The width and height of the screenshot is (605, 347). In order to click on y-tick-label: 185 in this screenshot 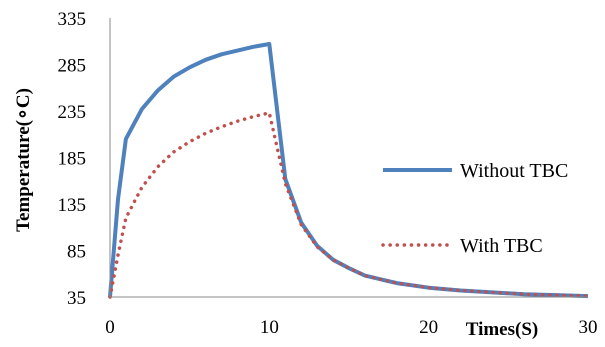, I will do `click(72, 159)`.